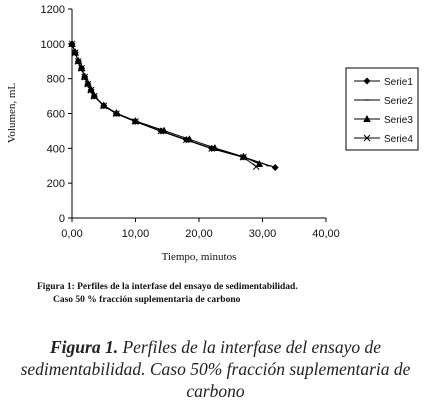 This screenshot has width=431, height=405. I want to click on legend-item: Serie3, so click(383, 120).